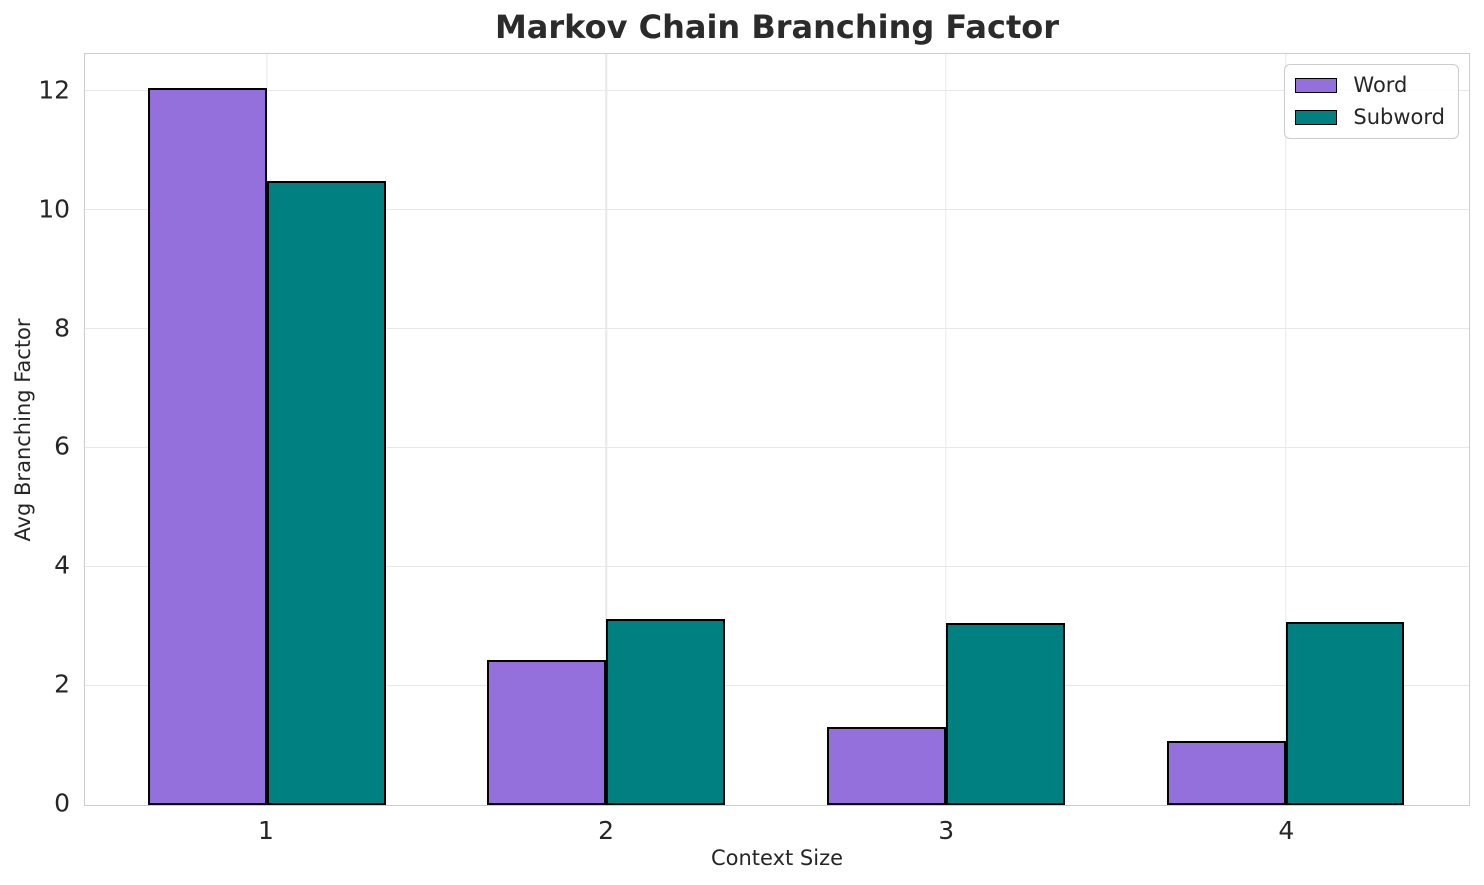  Describe the element at coordinates (62, 565) in the screenshot. I see `y-tick-label: 4` at that location.